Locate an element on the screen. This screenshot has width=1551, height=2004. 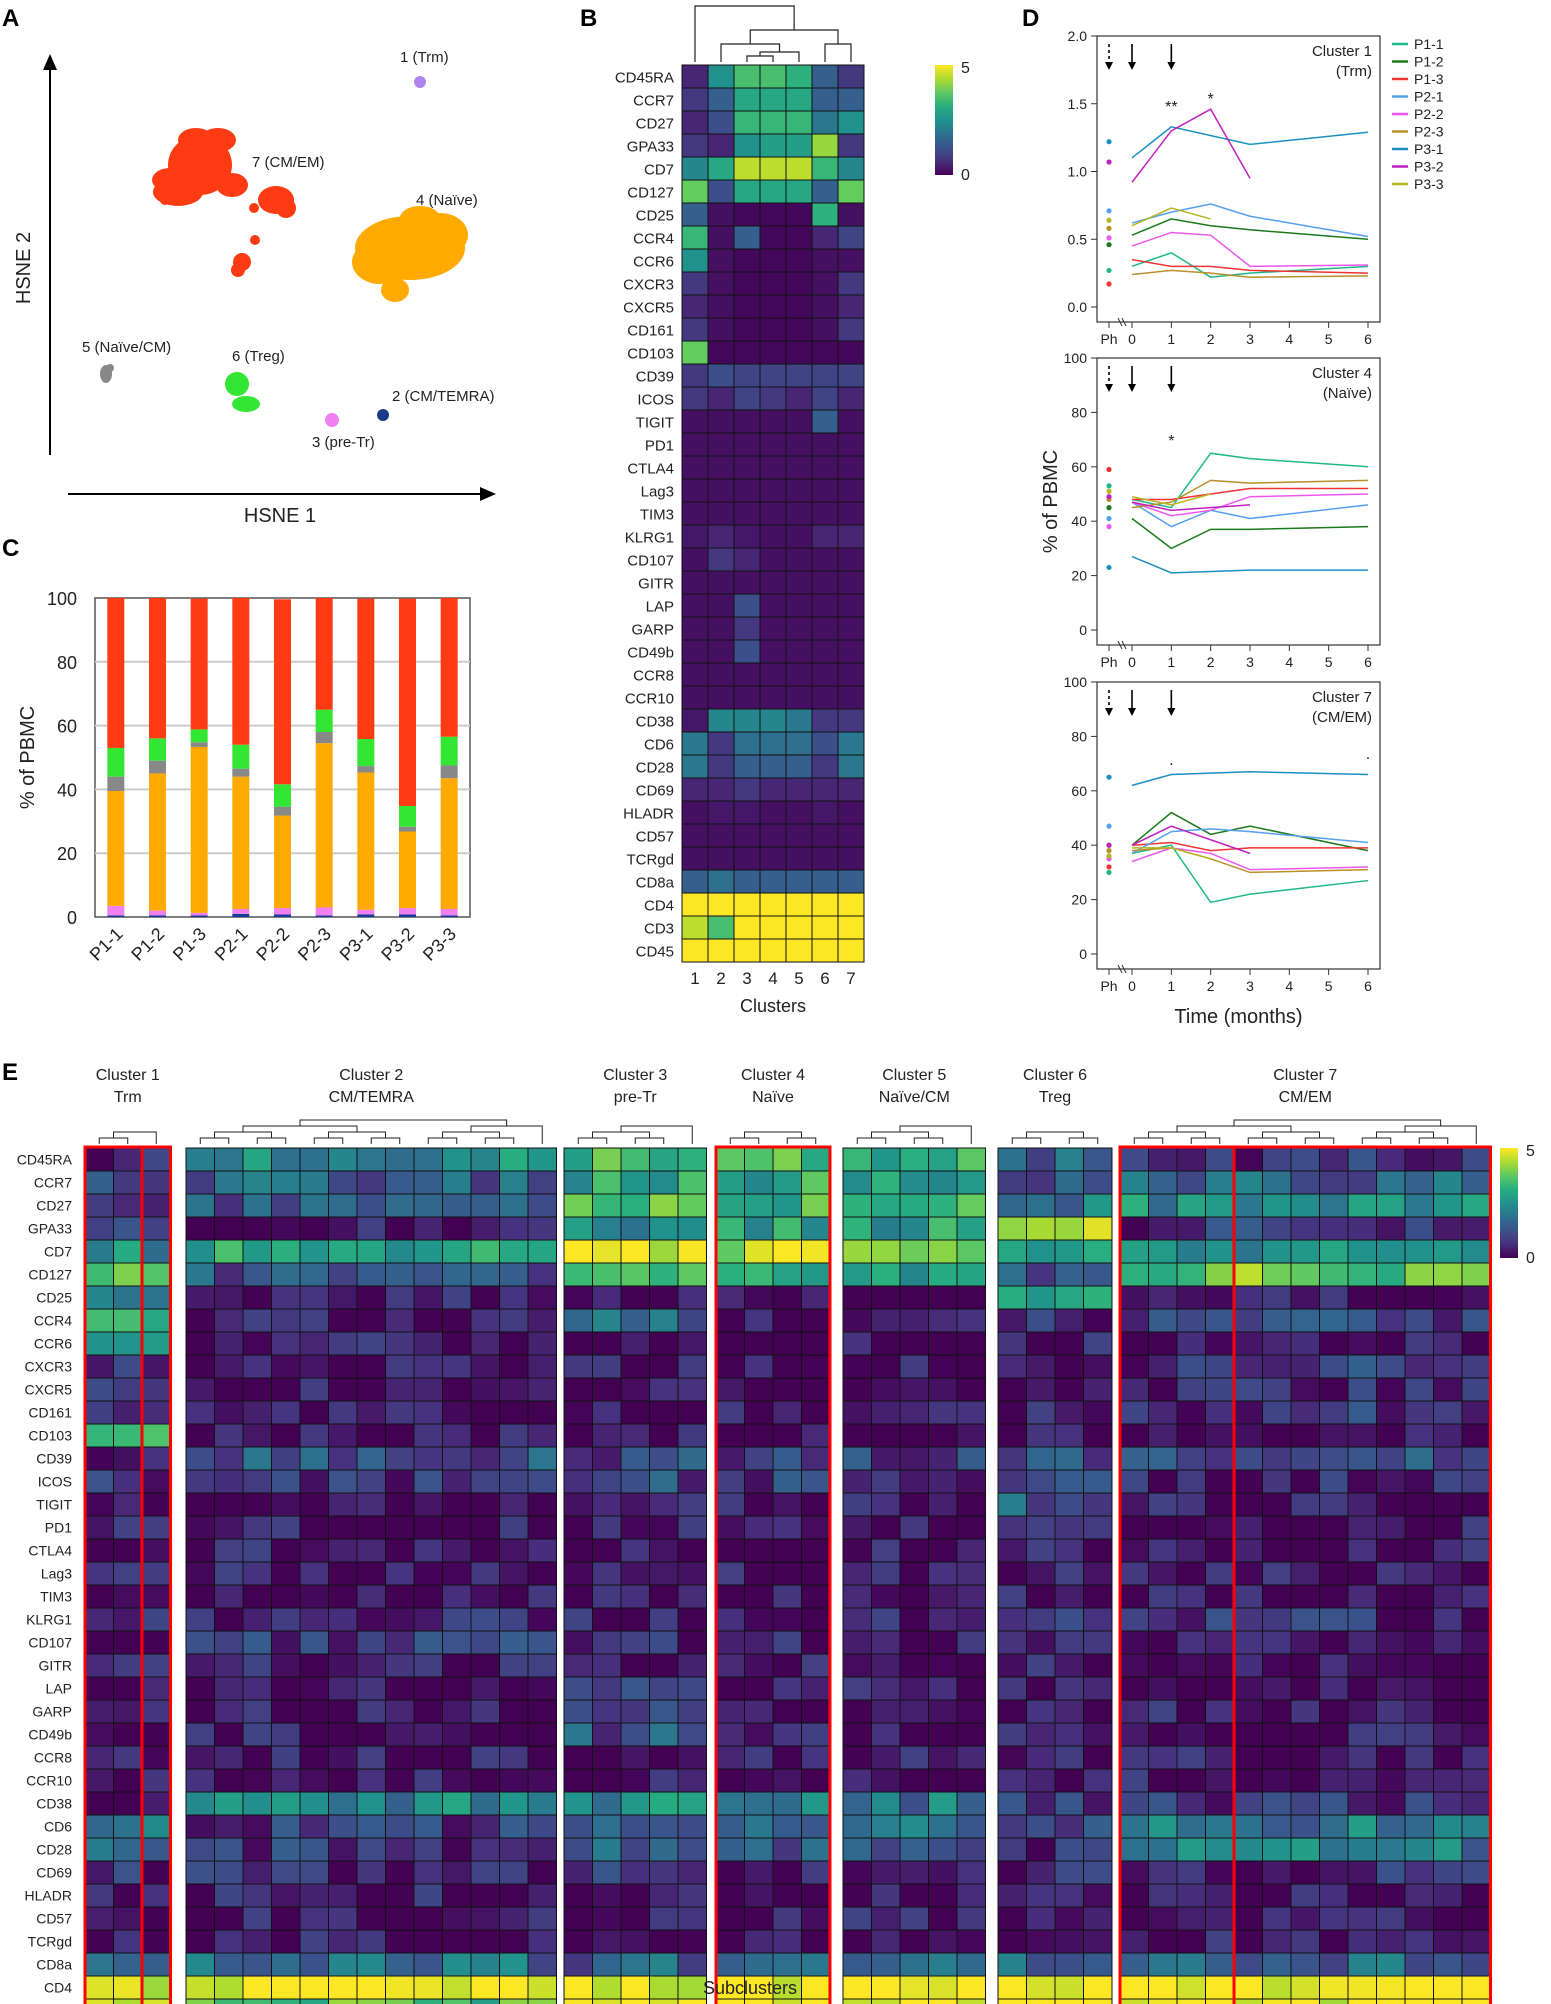
heatmap-e-row-label: GARP is located at coordinates (52, 1712).